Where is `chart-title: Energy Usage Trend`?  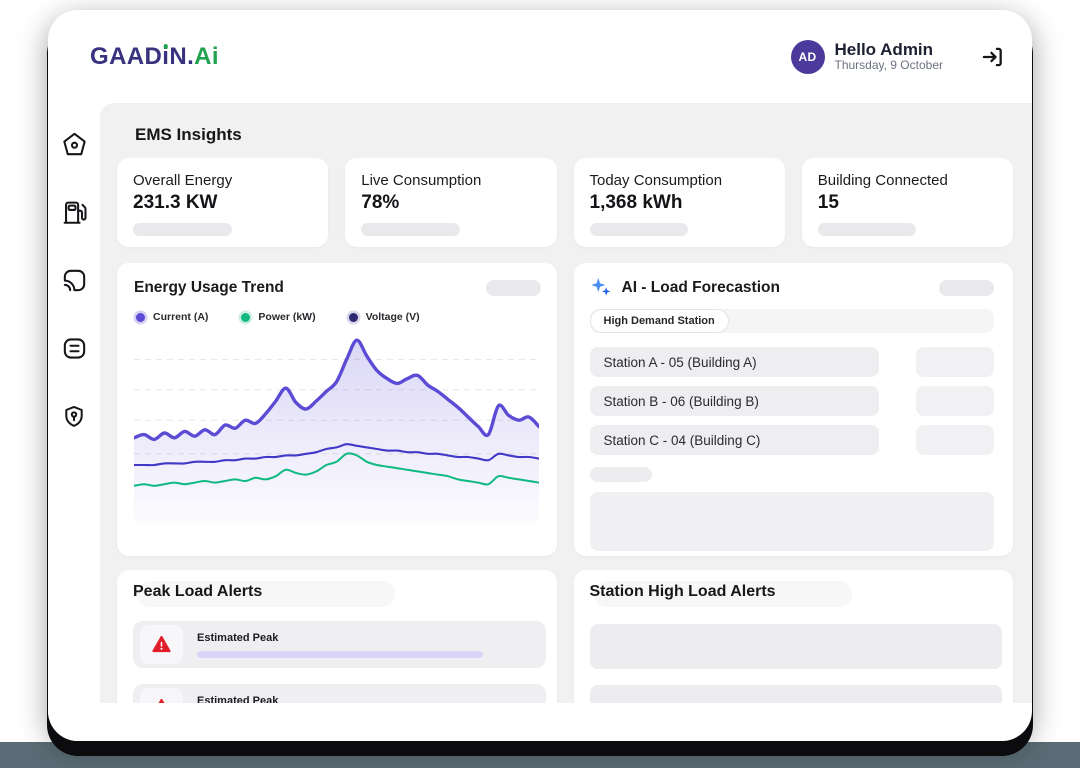 chart-title: Energy Usage Trend is located at coordinates (209, 287).